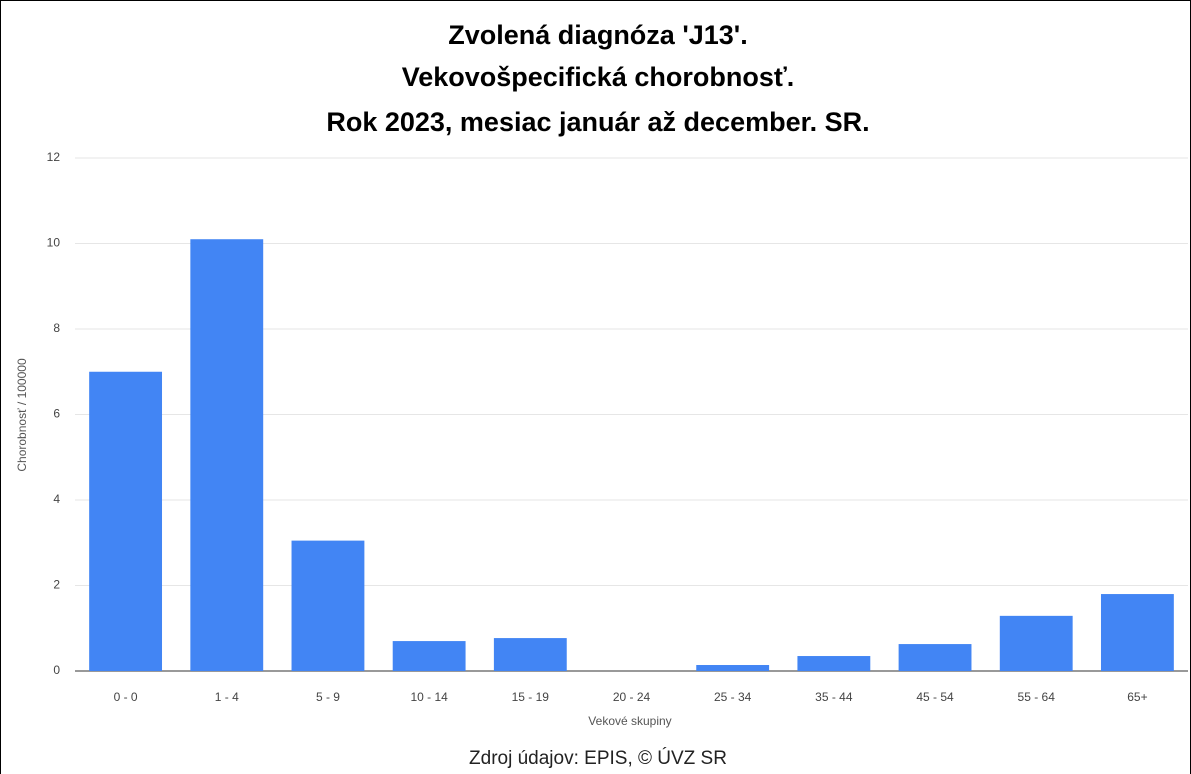 Image resolution: width=1191 pixels, height=774 pixels. What do you see at coordinates (56, 670) in the screenshot?
I see `y-tick-label: 0` at bounding box center [56, 670].